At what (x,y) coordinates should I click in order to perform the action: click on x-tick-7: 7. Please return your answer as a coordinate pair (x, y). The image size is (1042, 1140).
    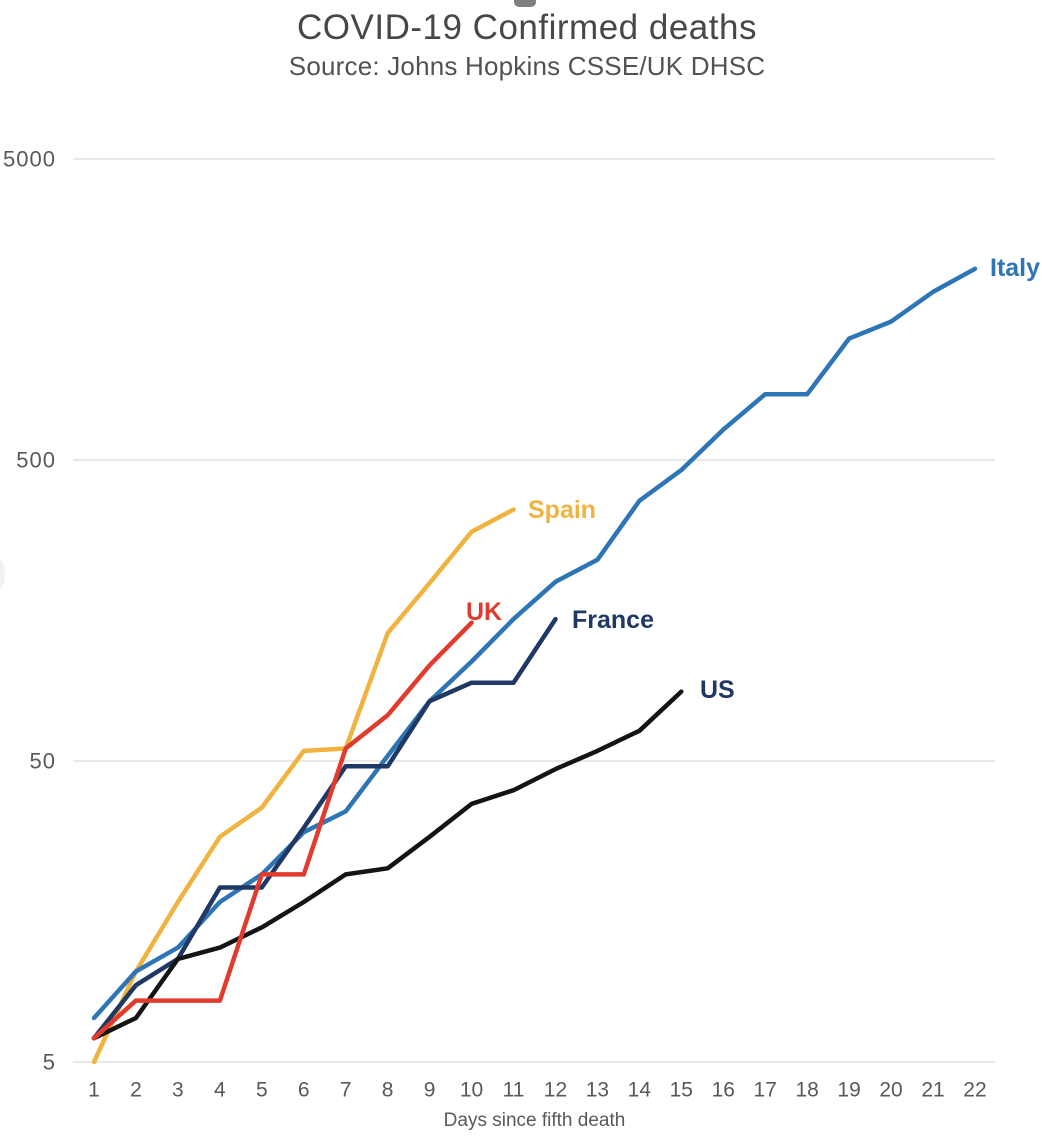
    Looking at the image, I should click on (346, 1090).